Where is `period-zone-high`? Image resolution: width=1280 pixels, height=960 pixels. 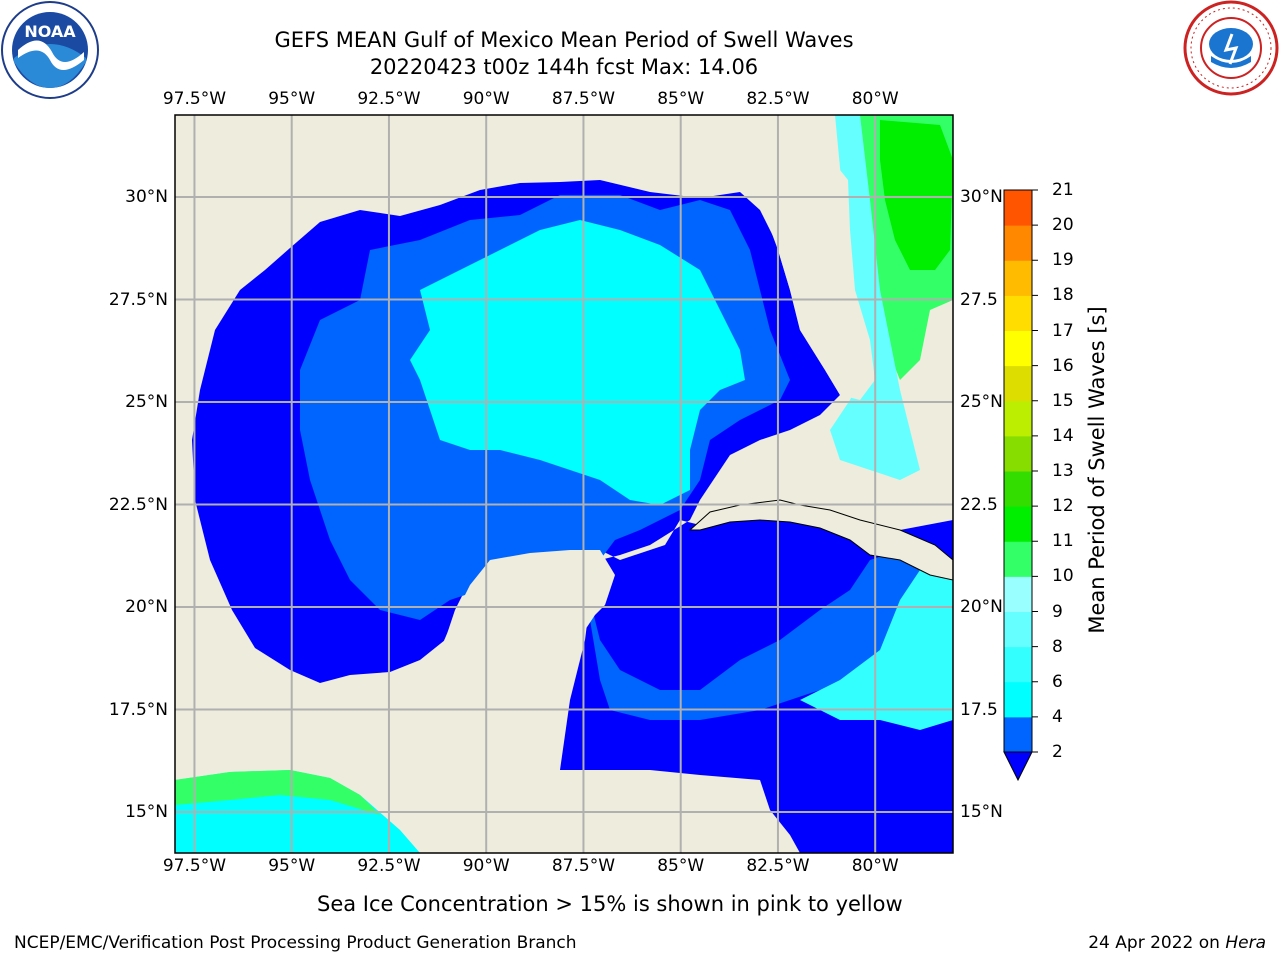 period-zone-high is located at coordinates (577, 362).